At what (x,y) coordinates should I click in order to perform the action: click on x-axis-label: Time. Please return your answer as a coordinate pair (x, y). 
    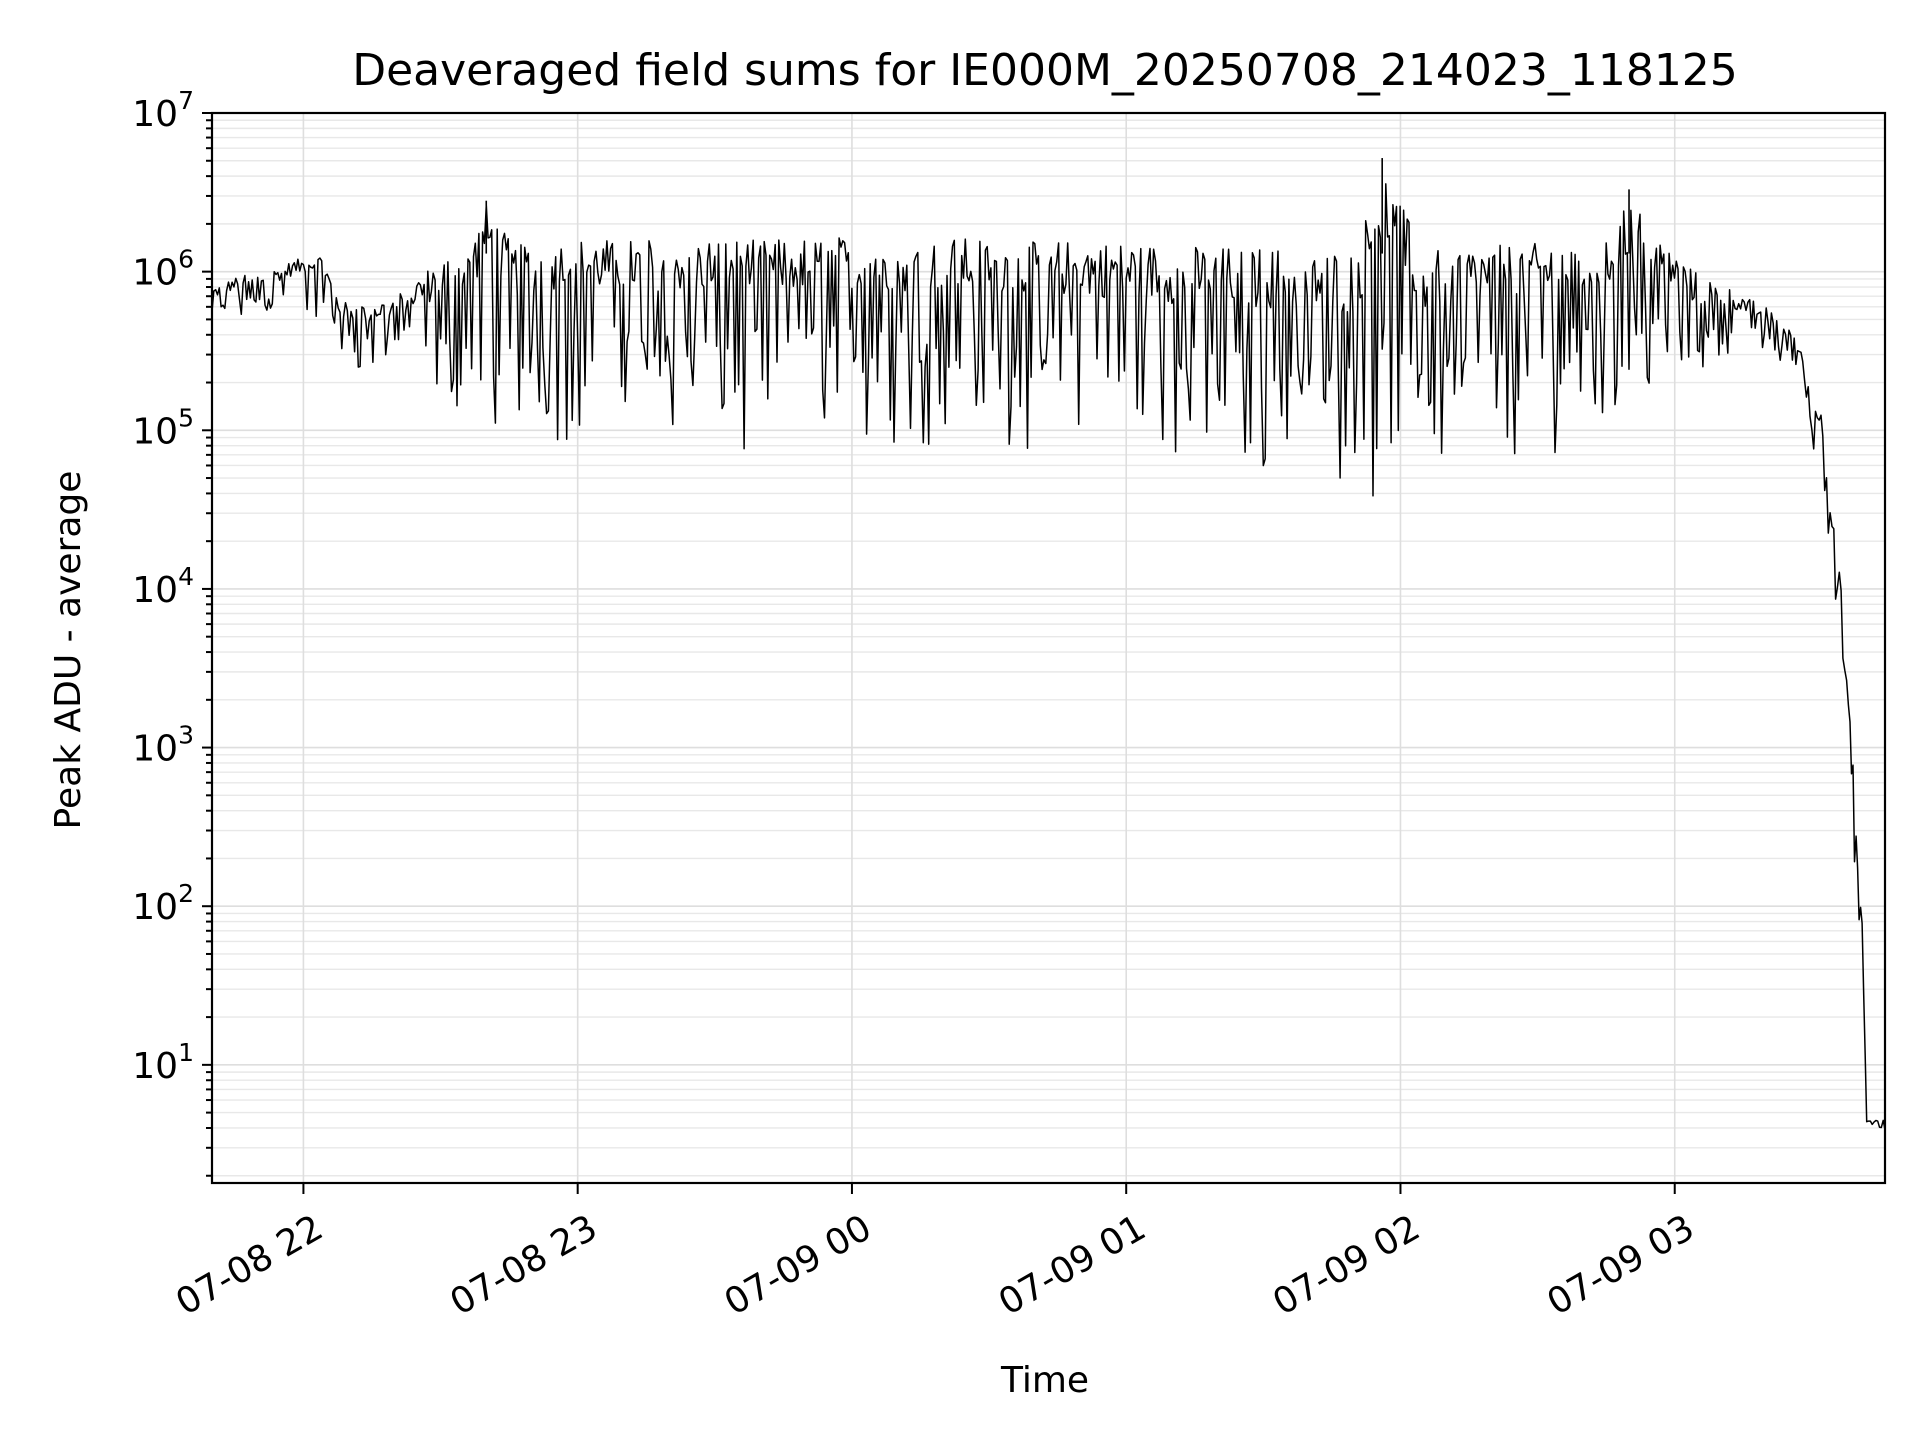
    Looking at the image, I should click on (1044, 1380).